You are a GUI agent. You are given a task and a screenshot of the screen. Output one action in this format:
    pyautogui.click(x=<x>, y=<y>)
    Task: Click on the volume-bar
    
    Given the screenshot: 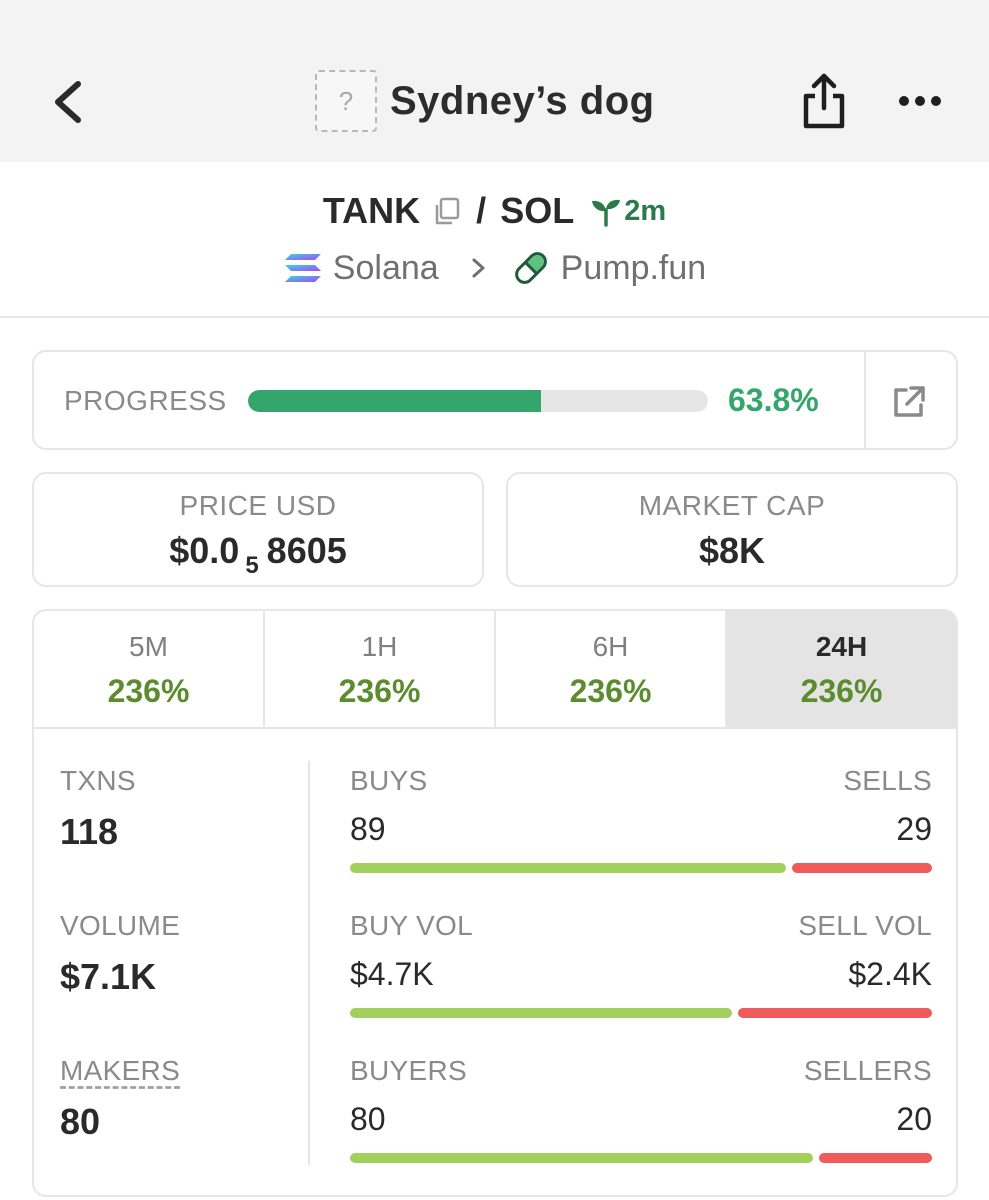 What is the action you would take?
    pyautogui.click(x=641, y=1013)
    